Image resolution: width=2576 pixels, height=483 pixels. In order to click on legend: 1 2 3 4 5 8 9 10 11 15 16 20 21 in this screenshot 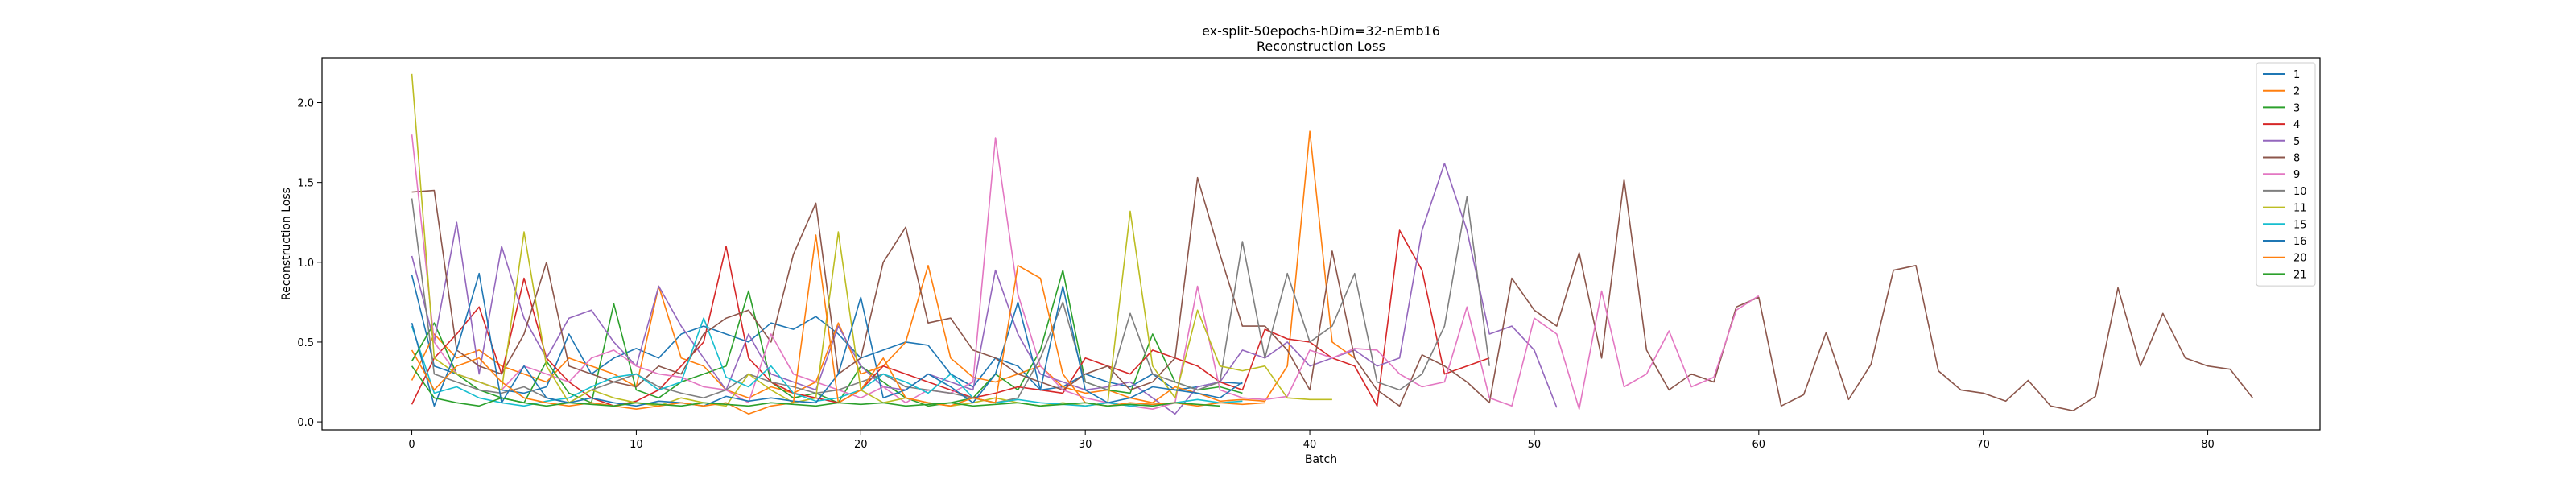, I will do `click(2286, 174)`.